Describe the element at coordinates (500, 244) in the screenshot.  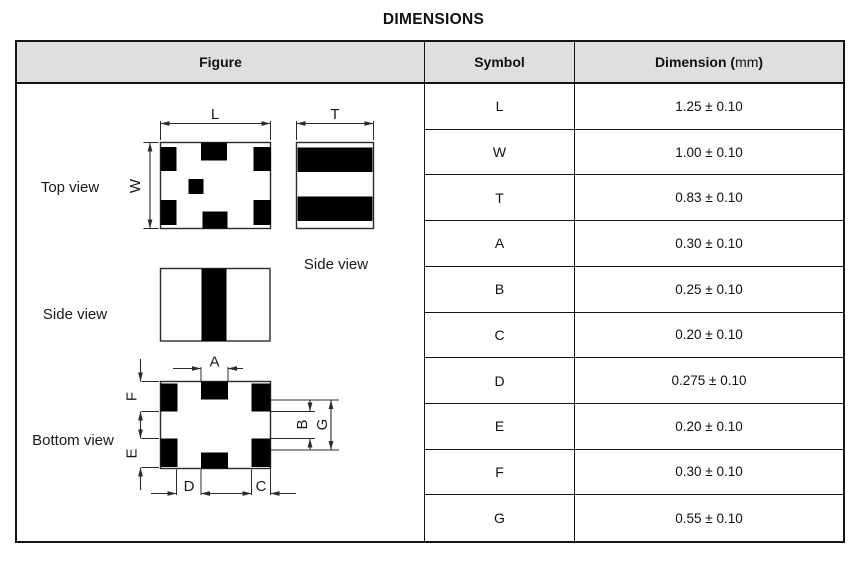
I see `symbol-cell-A: A` at that location.